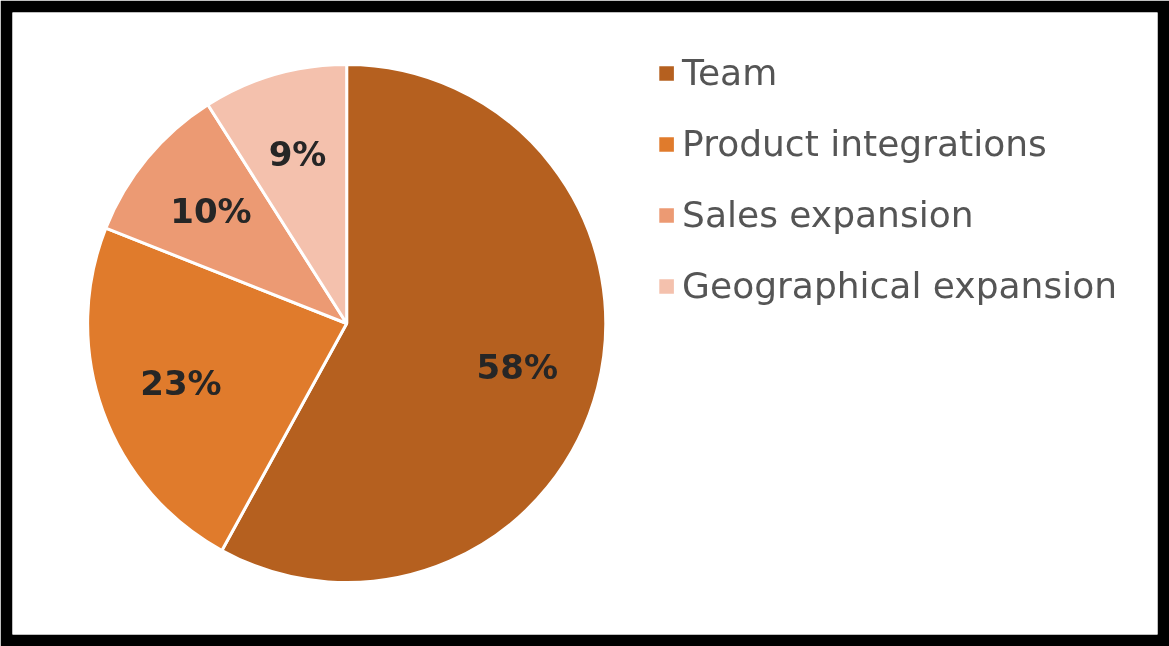  What do you see at coordinates (517, 367) in the screenshot?
I see `data-label: 58%` at bounding box center [517, 367].